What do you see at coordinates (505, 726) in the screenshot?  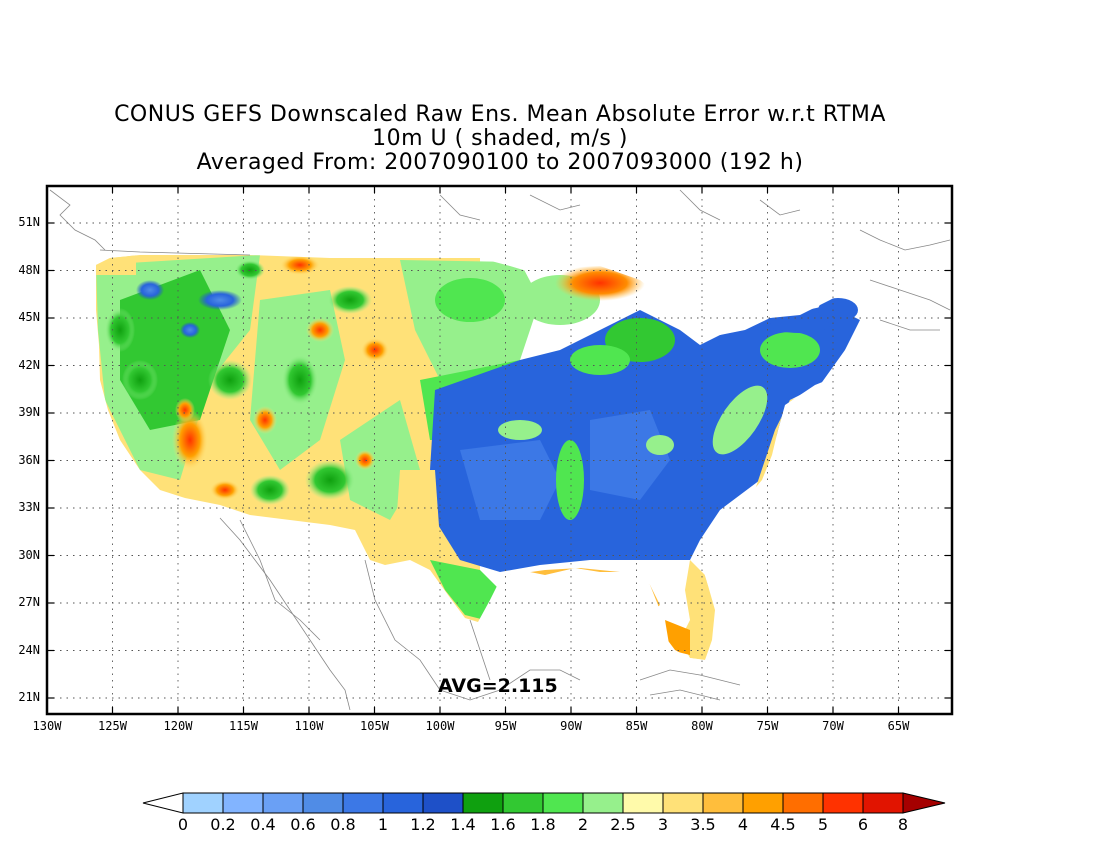 I see `lon-label: 95W` at bounding box center [505, 726].